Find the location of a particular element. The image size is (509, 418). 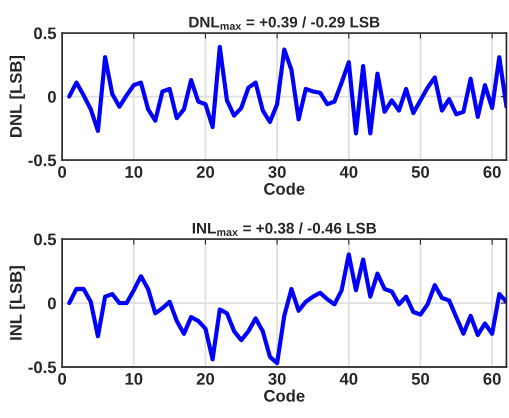

y-axis-title: DNL [LSB] is located at coordinates (18, 96).